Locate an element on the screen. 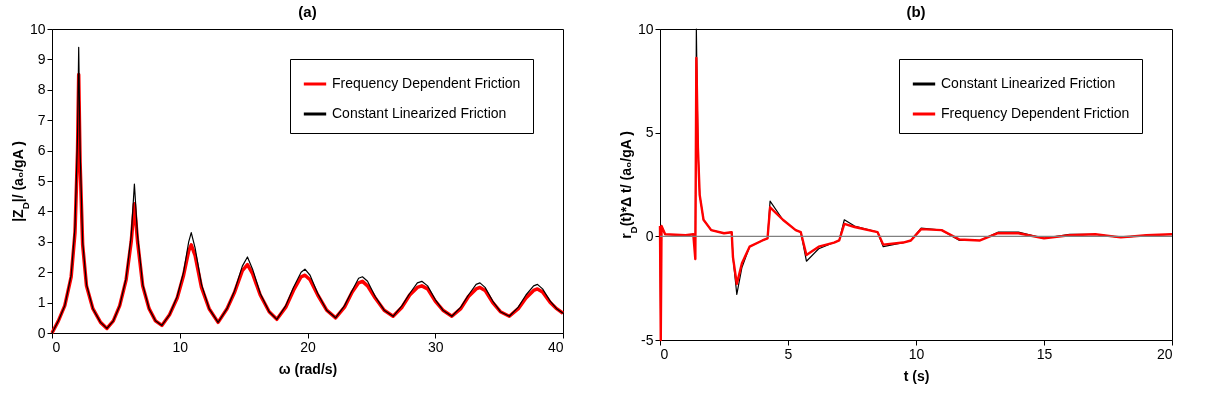 This screenshot has height=407, width=1220. y-tick-label: 4 is located at coordinates (41, 210).